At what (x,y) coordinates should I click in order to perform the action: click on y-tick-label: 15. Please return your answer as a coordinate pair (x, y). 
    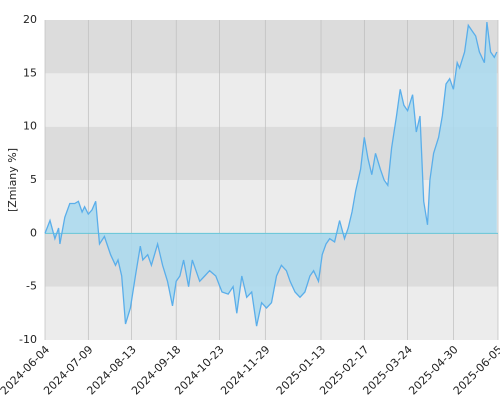
    Looking at the image, I should click on (30, 72).